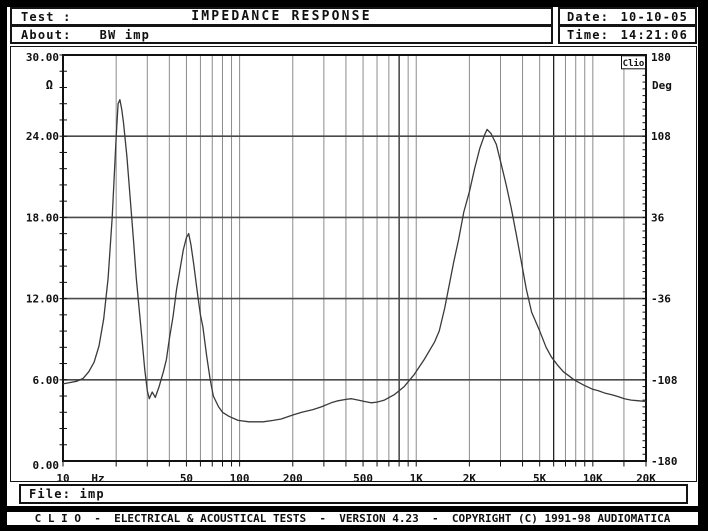 Image resolution: width=708 pixels, height=531 pixels. Describe the element at coordinates (662, 85) in the screenshot. I see `deg-unit-label: Deg` at that location.